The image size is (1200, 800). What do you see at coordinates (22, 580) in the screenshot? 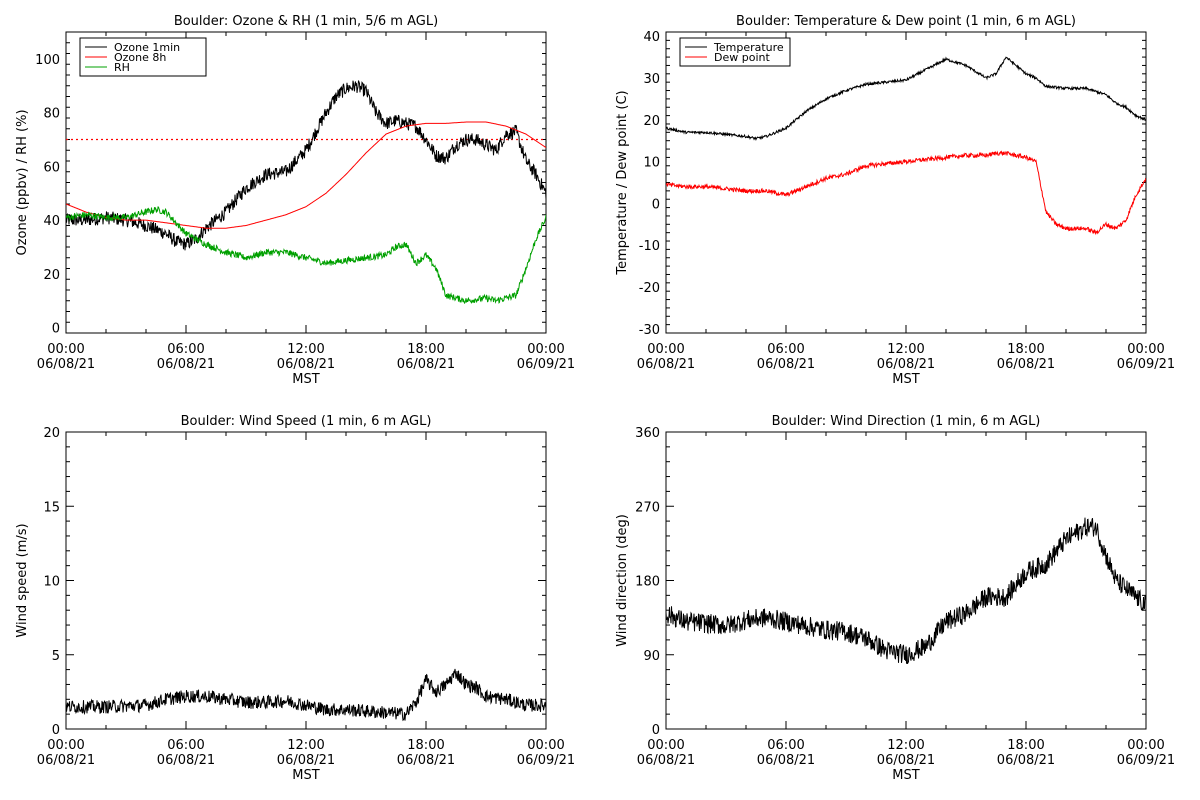
I see `y-axis-label: Wind speed (m/s)` at bounding box center [22, 580].